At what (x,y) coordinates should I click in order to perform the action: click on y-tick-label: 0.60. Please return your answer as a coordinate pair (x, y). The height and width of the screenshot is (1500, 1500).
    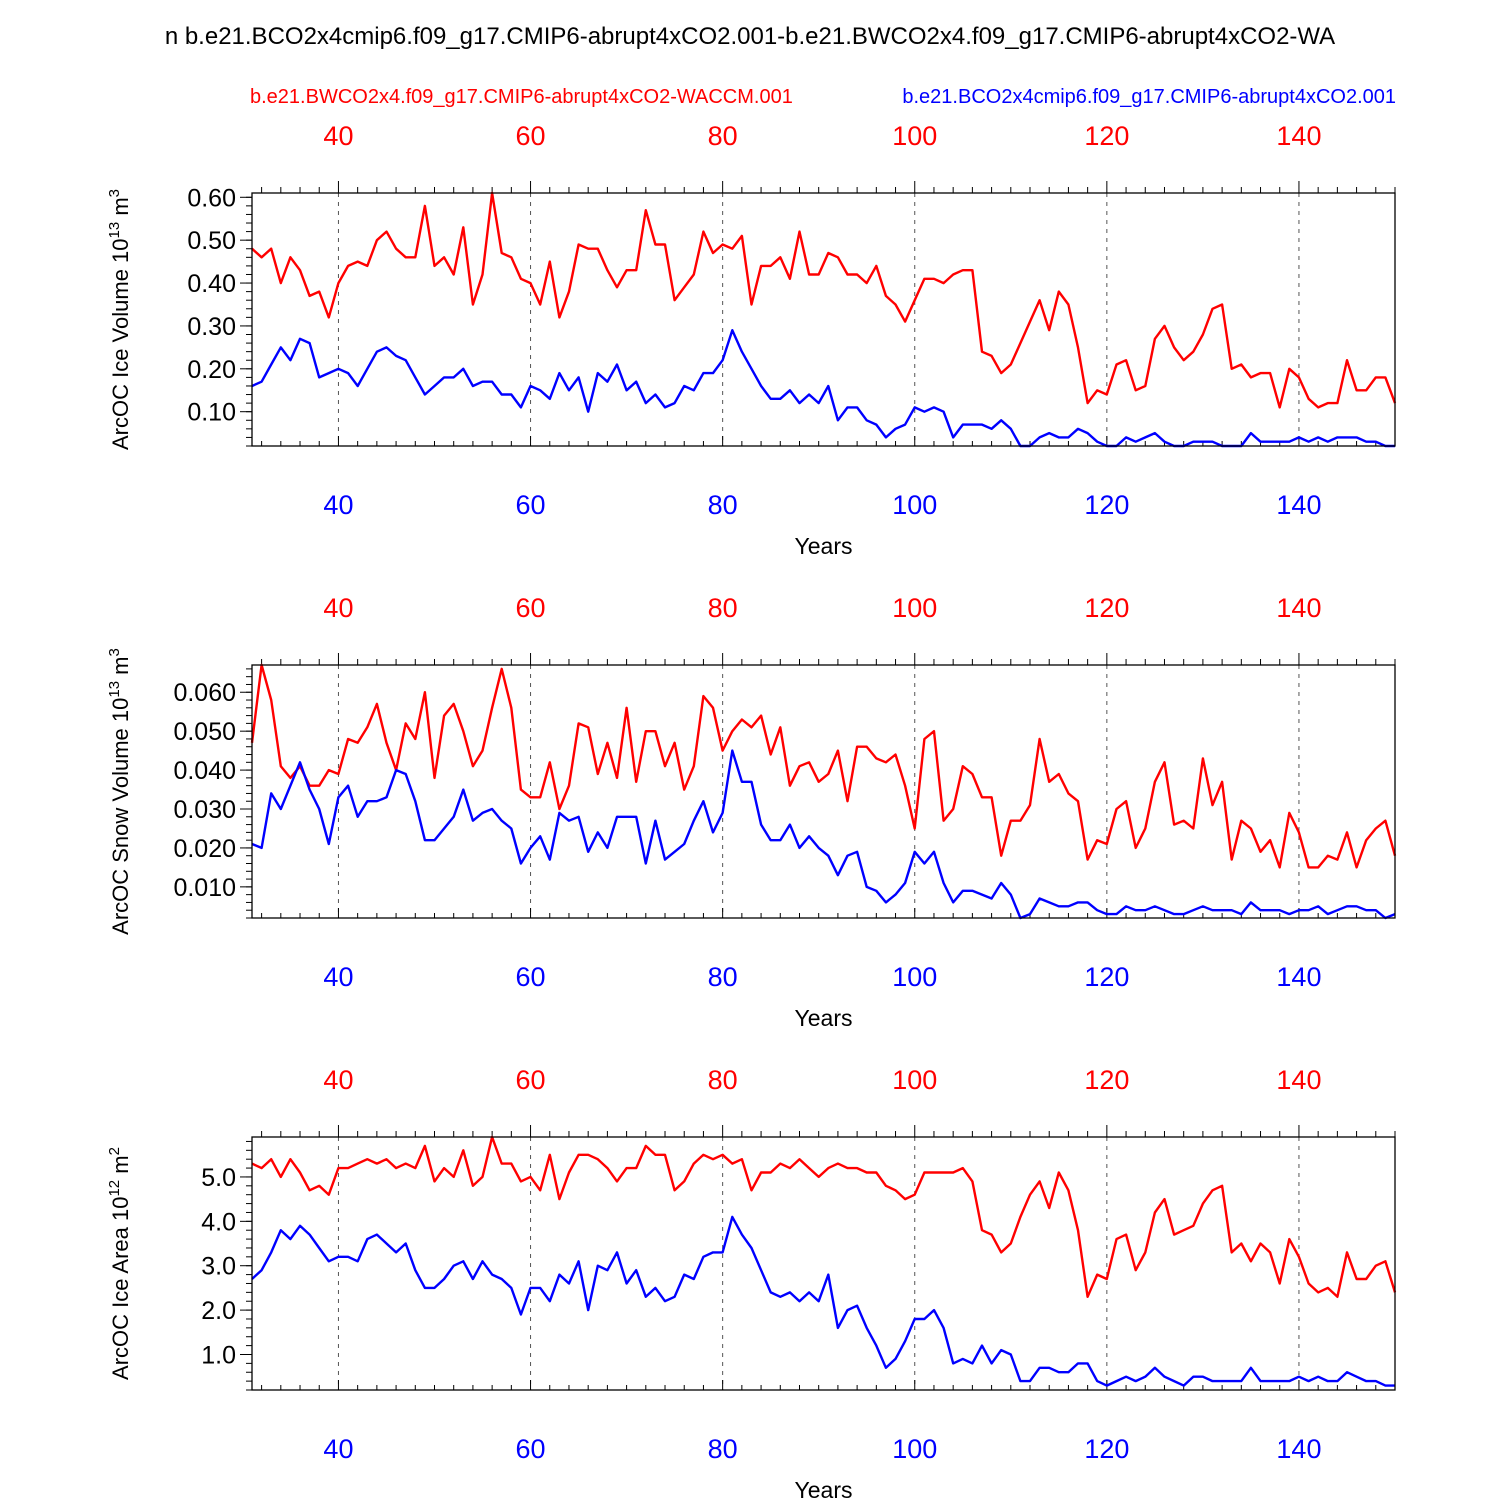
    Looking at the image, I should click on (211, 198).